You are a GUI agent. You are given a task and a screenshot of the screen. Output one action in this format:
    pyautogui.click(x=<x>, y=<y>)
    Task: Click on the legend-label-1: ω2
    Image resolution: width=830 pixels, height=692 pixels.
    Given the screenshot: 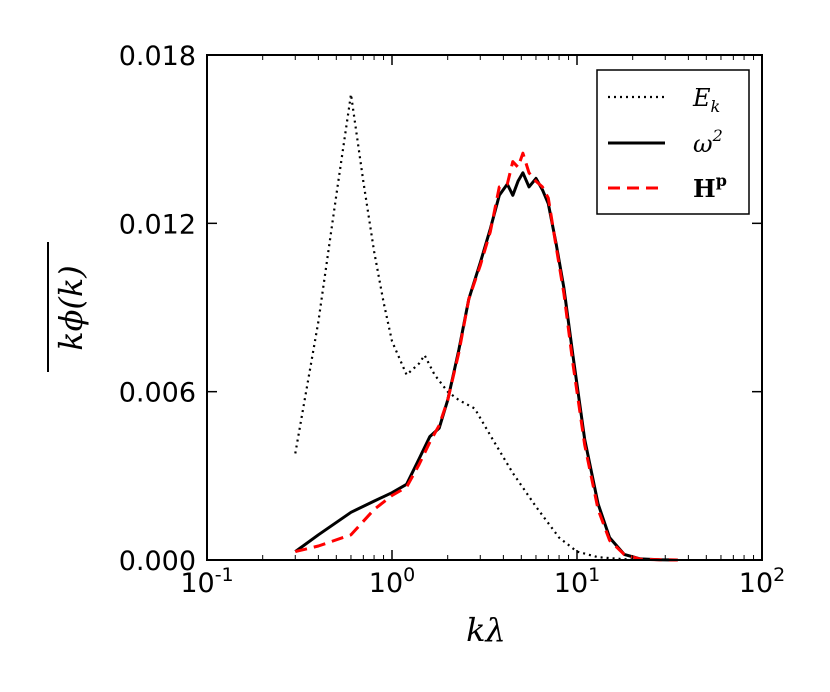 What is the action you would take?
    pyautogui.click(x=708, y=142)
    